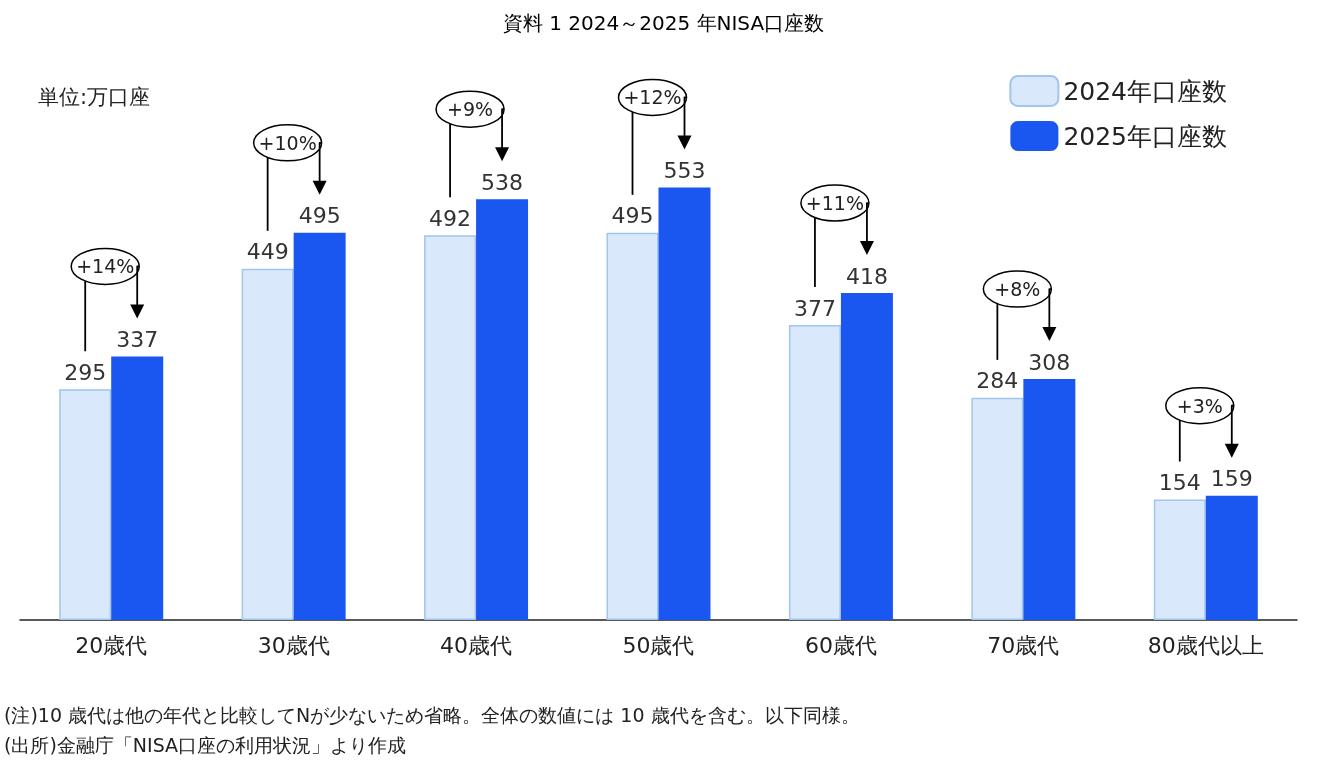 The height and width of the screenshot is (761, 1327). Describe the element at coordinates (835, 203) in the screenshot. I see `annotation: +11%` at that location.